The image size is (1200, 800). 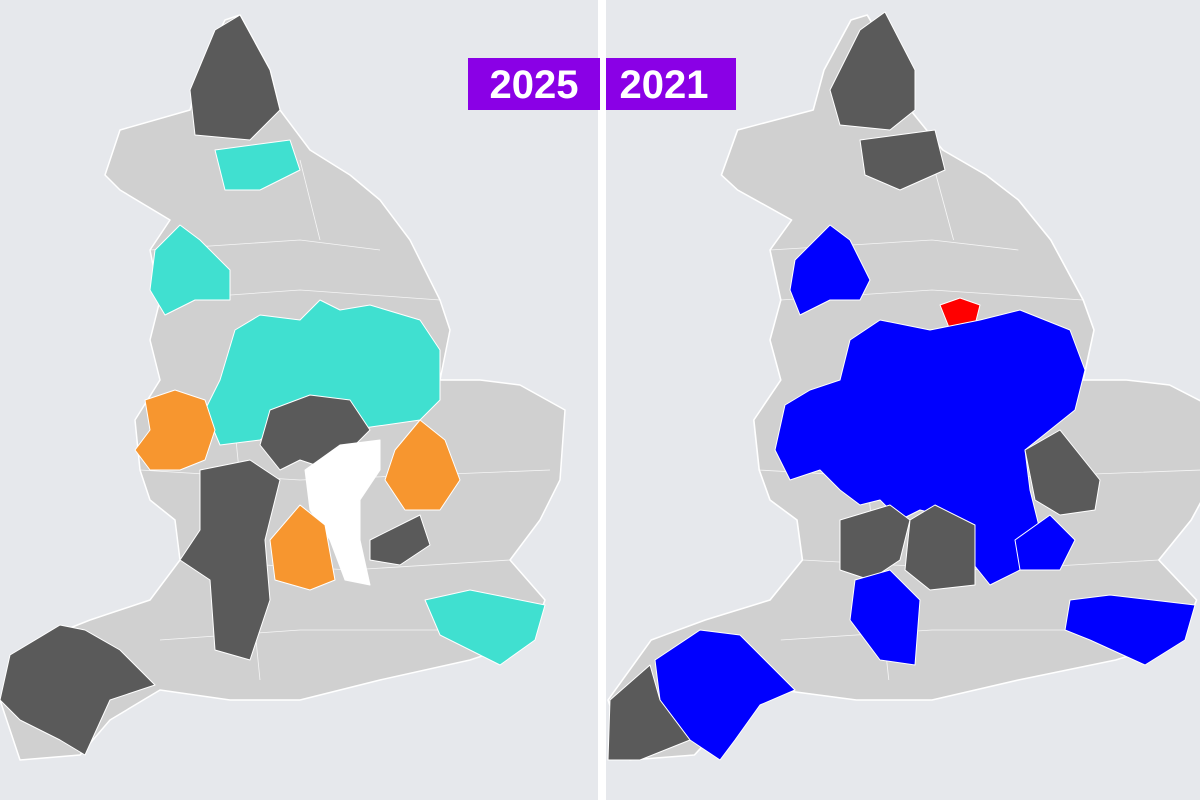 What do you see at coordinates (664, 85) in the screenshot?
I see `year-label: 2021` at bounding box center [664, 85].